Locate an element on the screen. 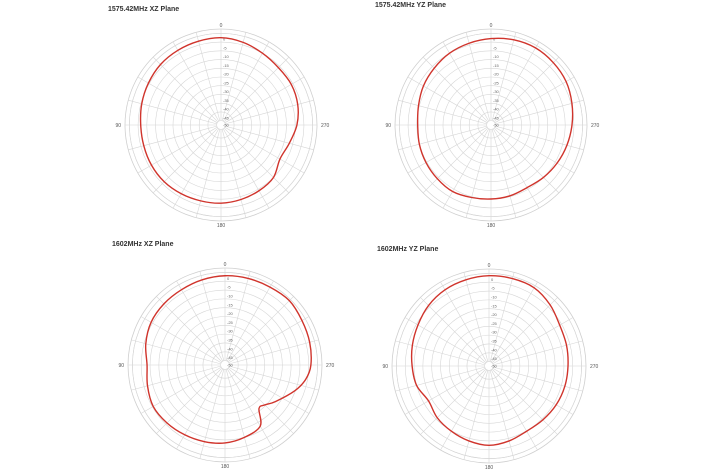 The image size is (720, 470). chart-title-2: 1575.42MHz YZ Plane is located at coordinates (411, 5).